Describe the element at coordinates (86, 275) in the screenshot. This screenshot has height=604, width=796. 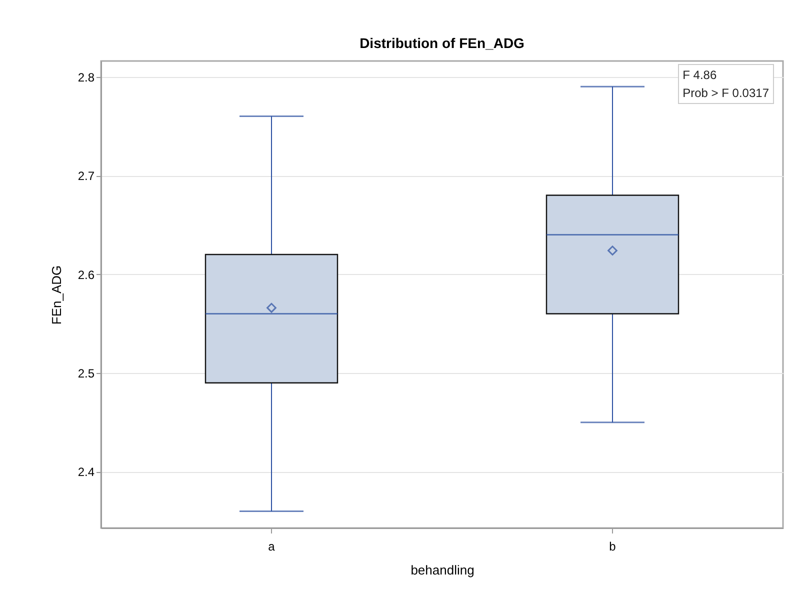
I see `y-tick-label: 2.6` at that location.